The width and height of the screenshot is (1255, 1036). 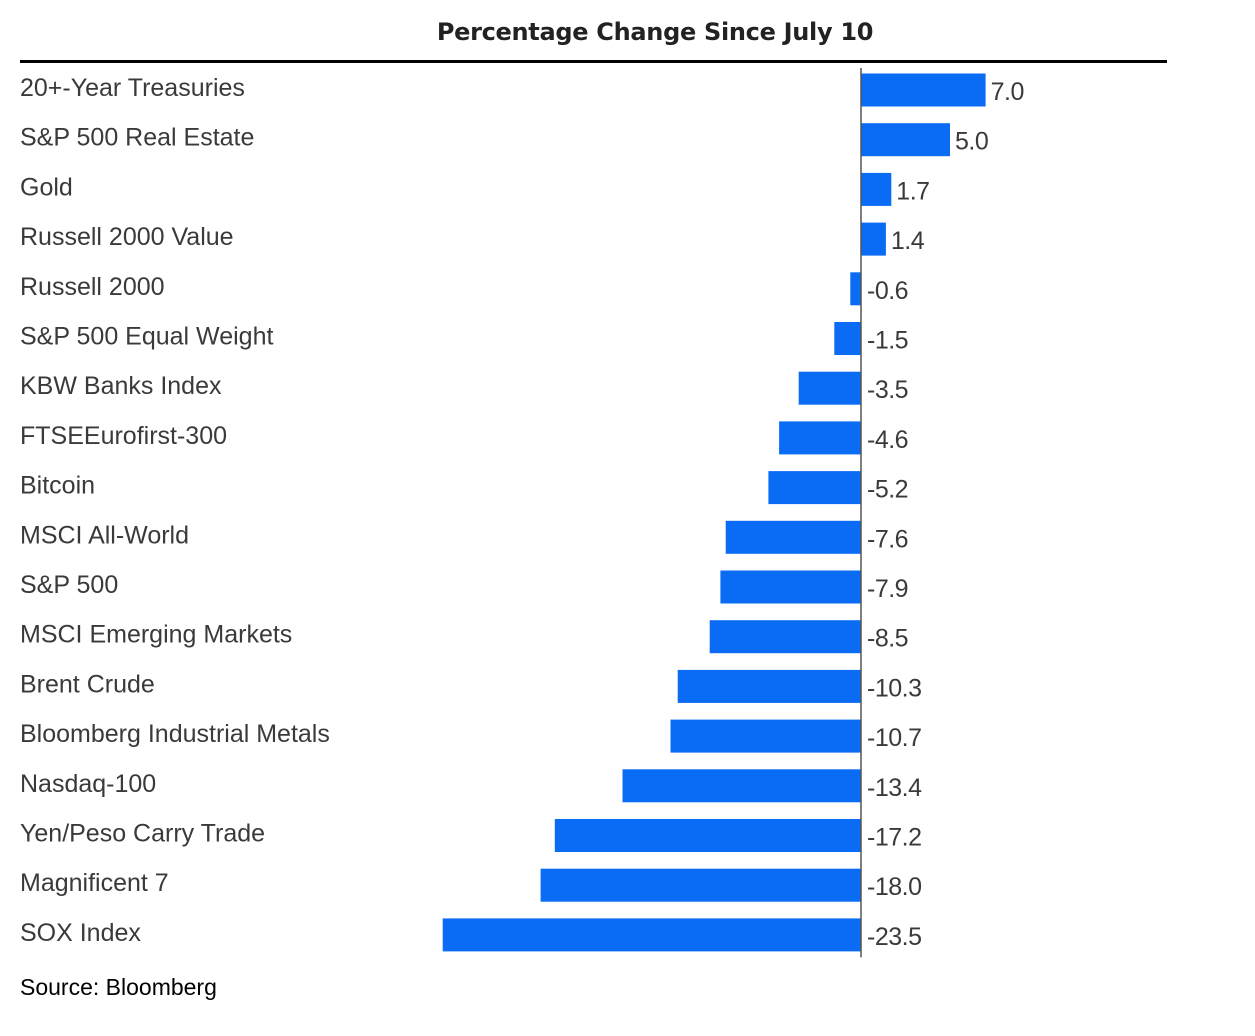 I want to click on value-label: -4.6, so click(x=887, y=440).